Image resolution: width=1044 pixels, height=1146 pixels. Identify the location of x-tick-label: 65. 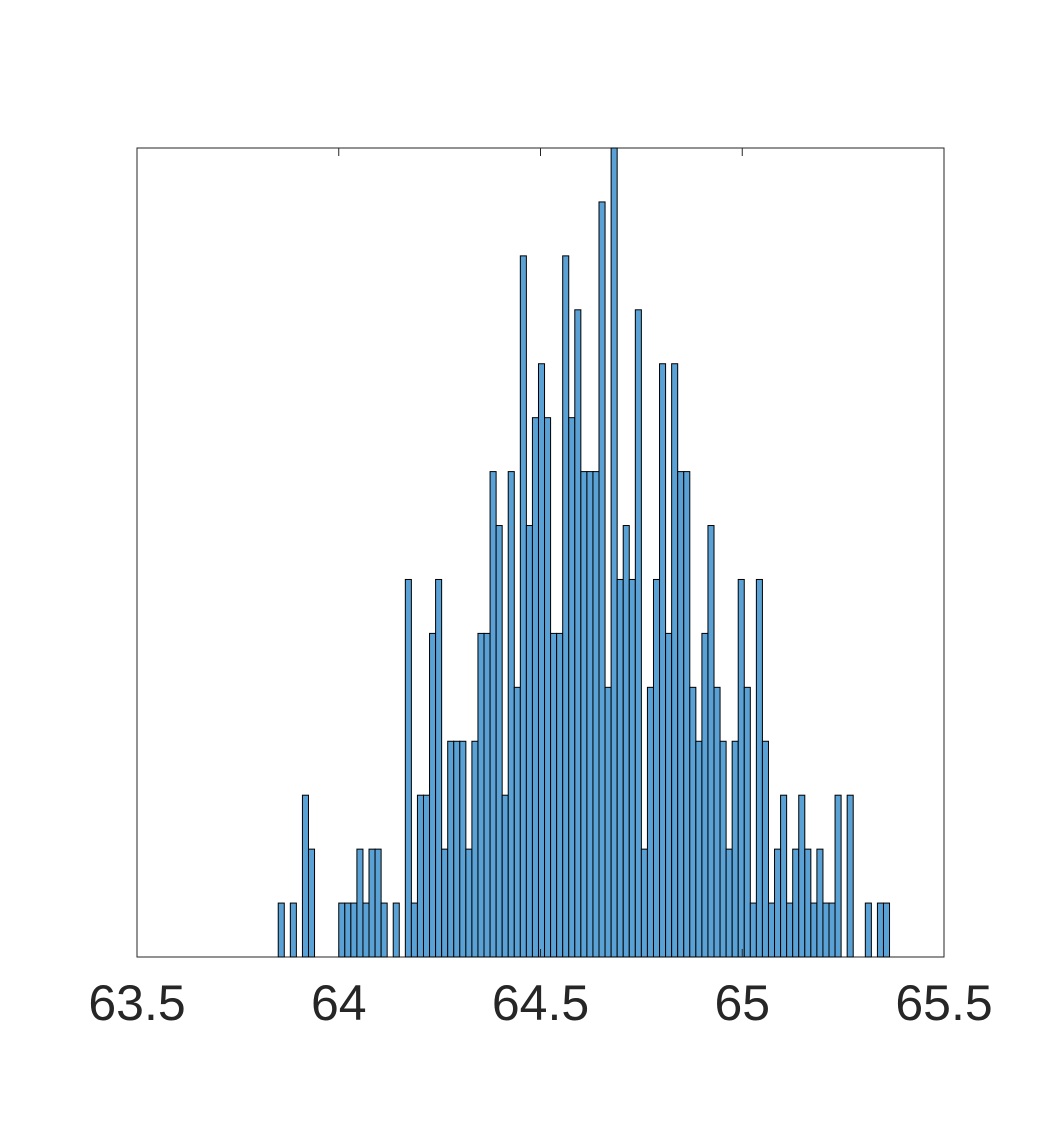
(742, 1003).